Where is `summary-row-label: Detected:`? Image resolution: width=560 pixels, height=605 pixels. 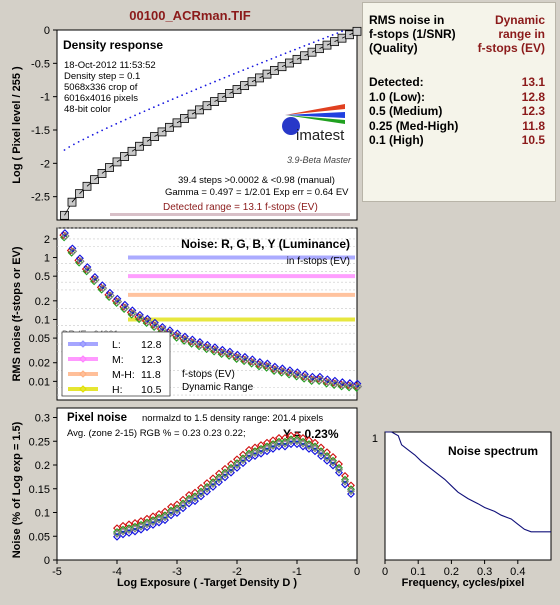
summary-row-label: Detected: is located at coordinates (396, 82).